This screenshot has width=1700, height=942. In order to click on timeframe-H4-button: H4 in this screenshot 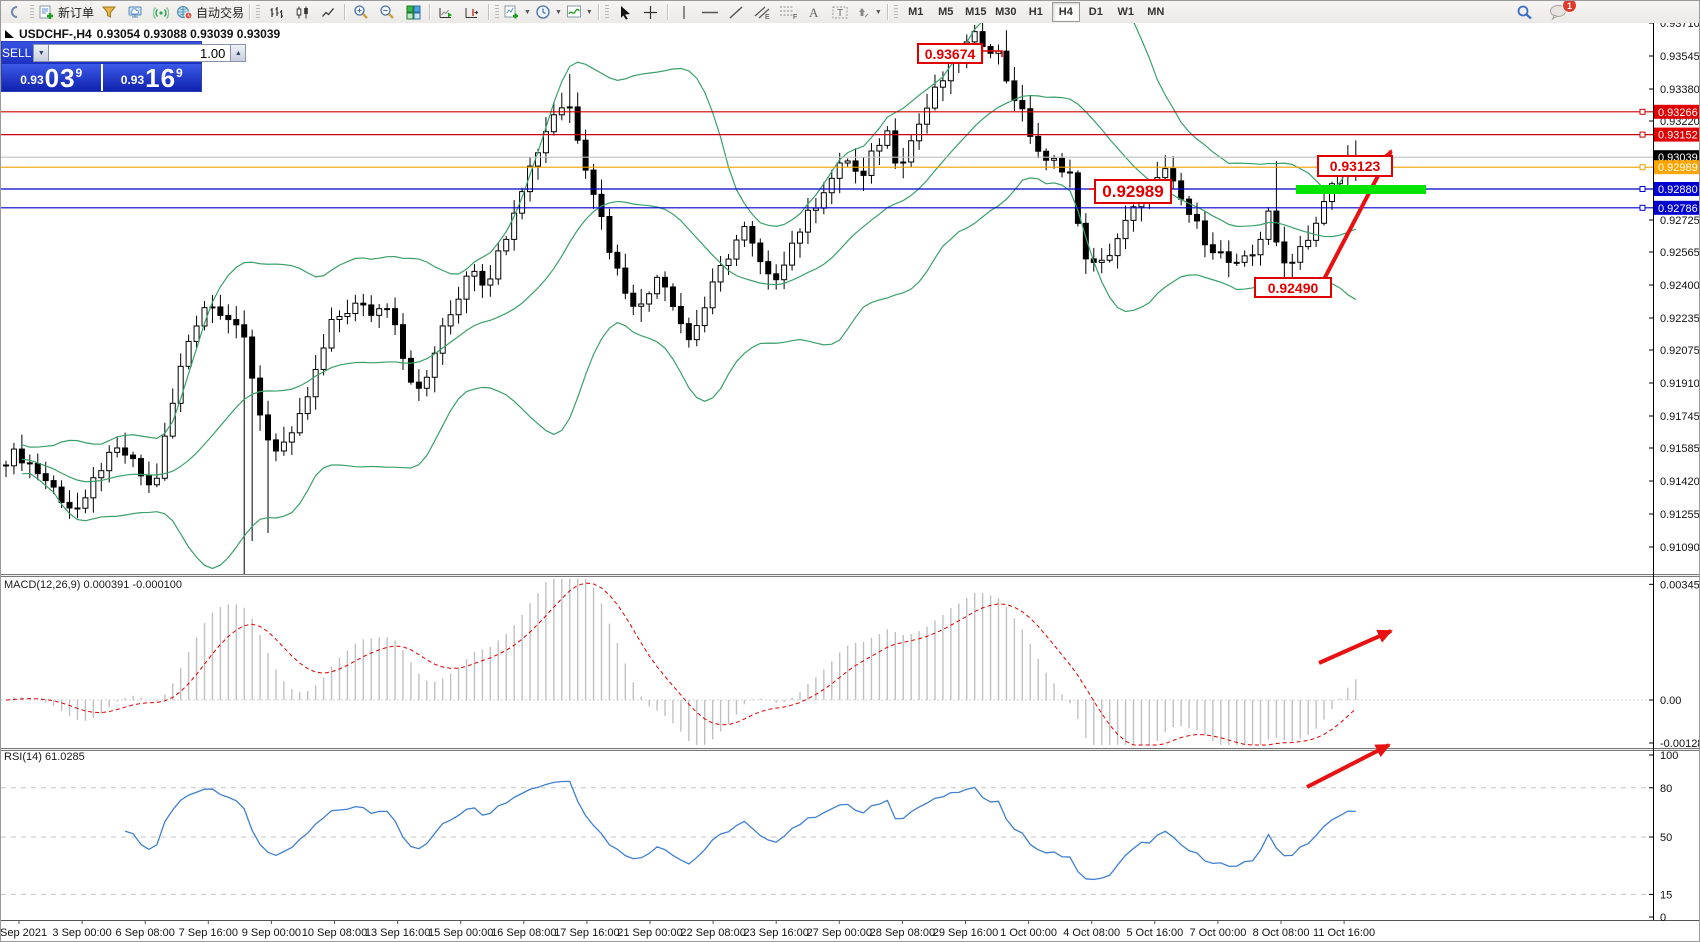, I will do `click(1065, 12)`.